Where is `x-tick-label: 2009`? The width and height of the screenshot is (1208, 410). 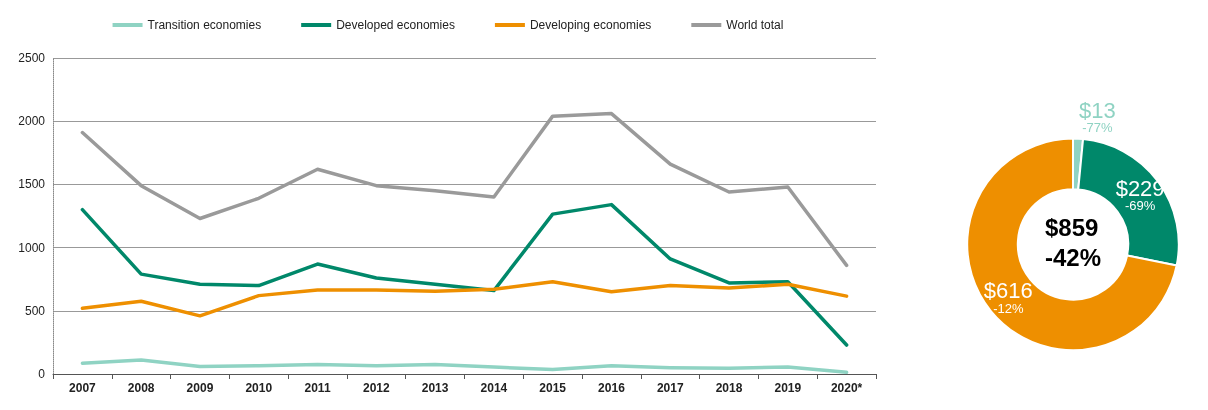 x-tick-label: 2009 is located at coordinates (200, 388).